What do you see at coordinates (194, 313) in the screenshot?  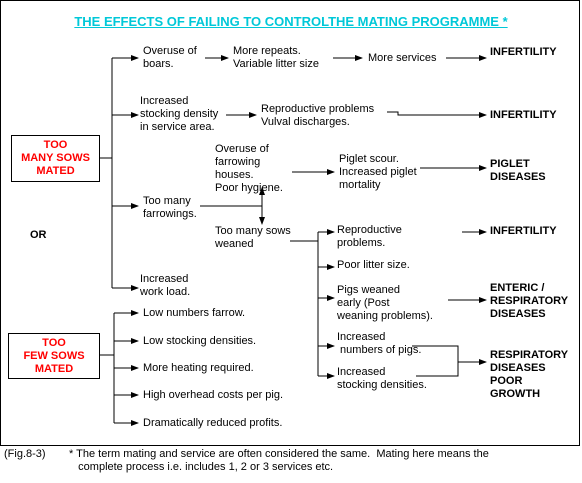 I see `low-numbers-farrow: Low numbers farrow.` at bounding box center [194, 313].